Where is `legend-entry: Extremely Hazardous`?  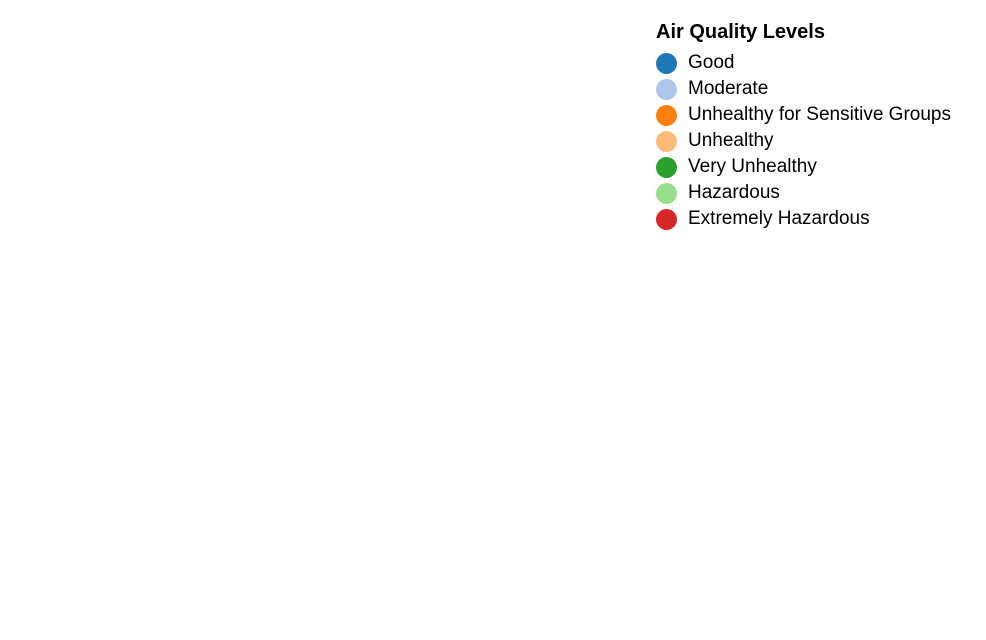
legend-entry: Extremely Hazardous is located at coordinates (816, 219).